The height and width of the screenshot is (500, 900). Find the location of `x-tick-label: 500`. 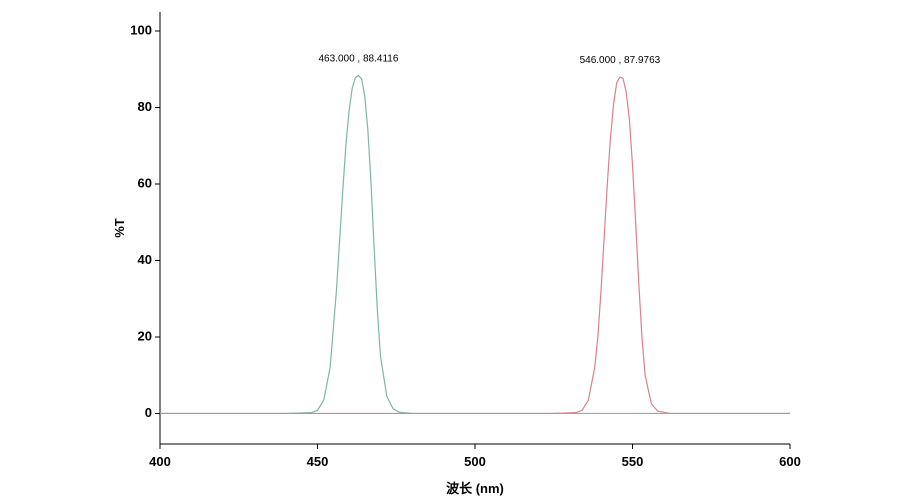

x-tick-label: 500 is located at coordinates (475, 461).